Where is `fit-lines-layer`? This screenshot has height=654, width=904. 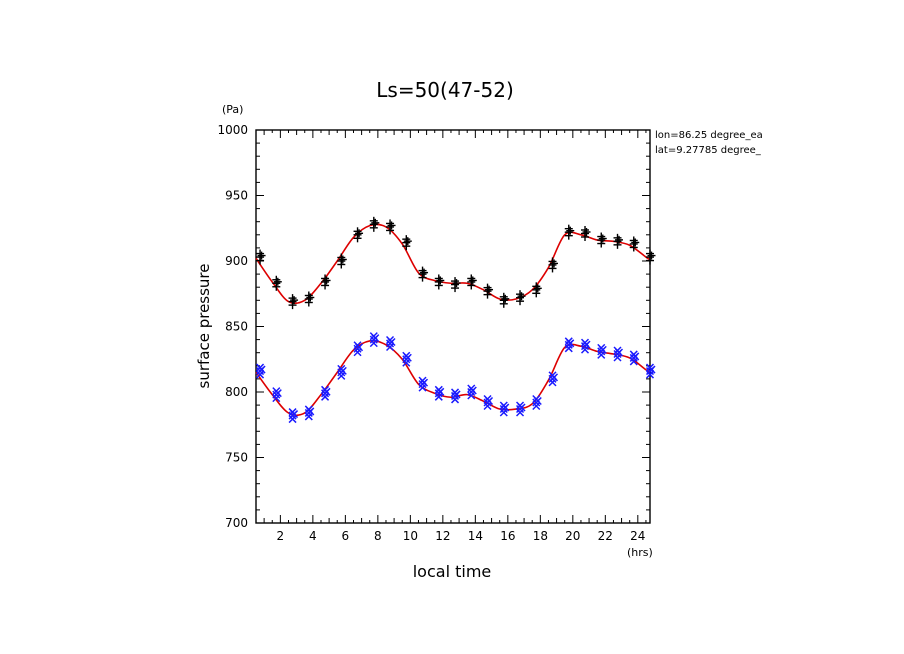 fit-lines-layer is located at coordinates (453, 320).